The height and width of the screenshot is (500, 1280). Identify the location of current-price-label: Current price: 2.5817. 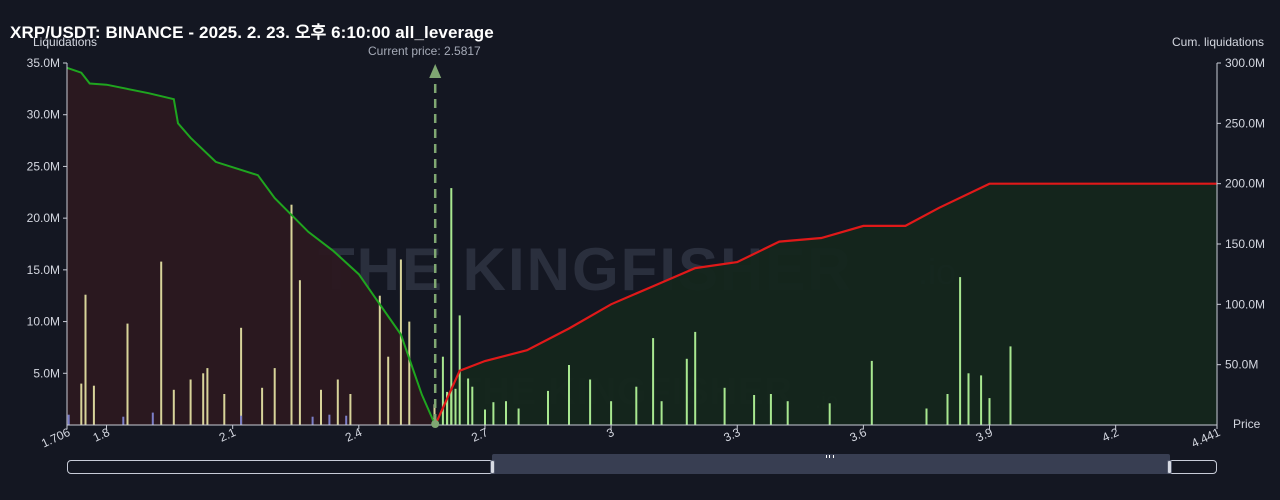
(424, 51).